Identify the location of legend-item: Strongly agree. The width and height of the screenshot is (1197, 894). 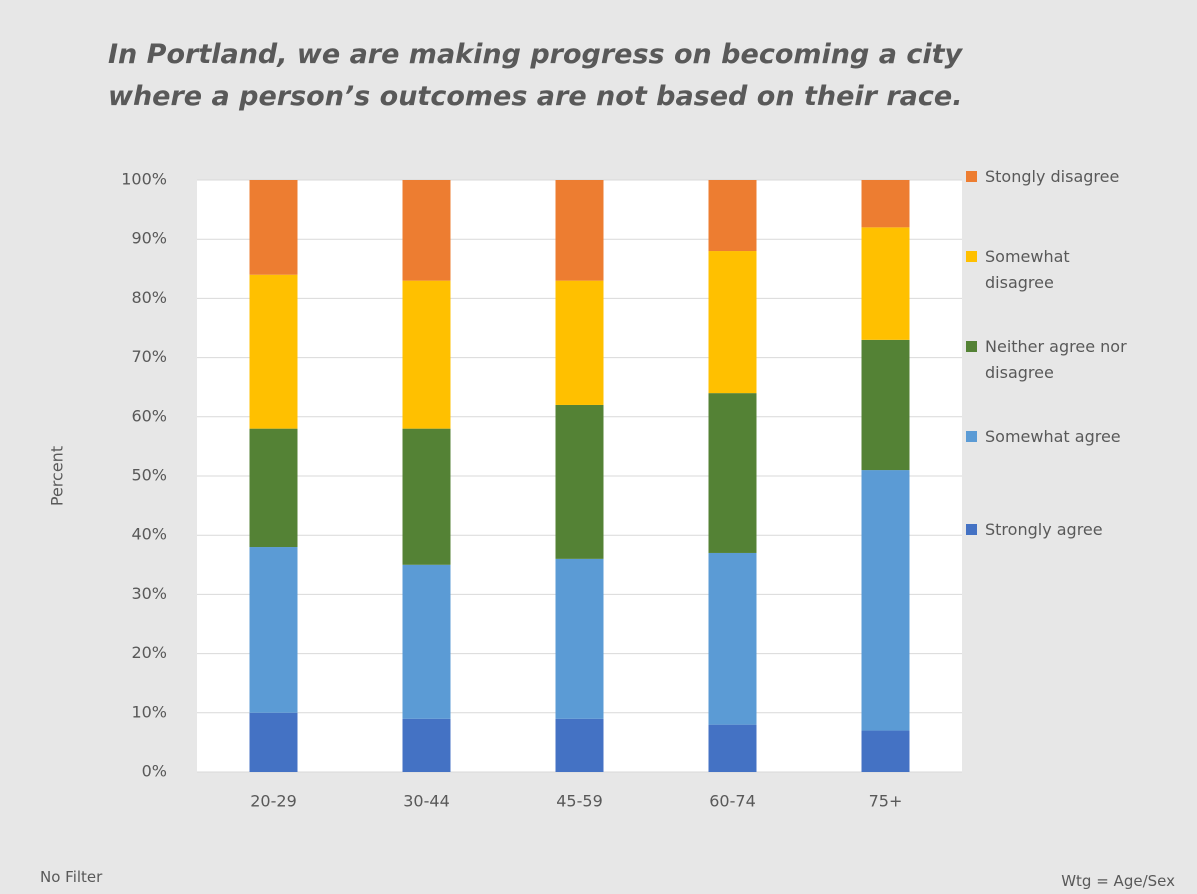
(1070, 530).